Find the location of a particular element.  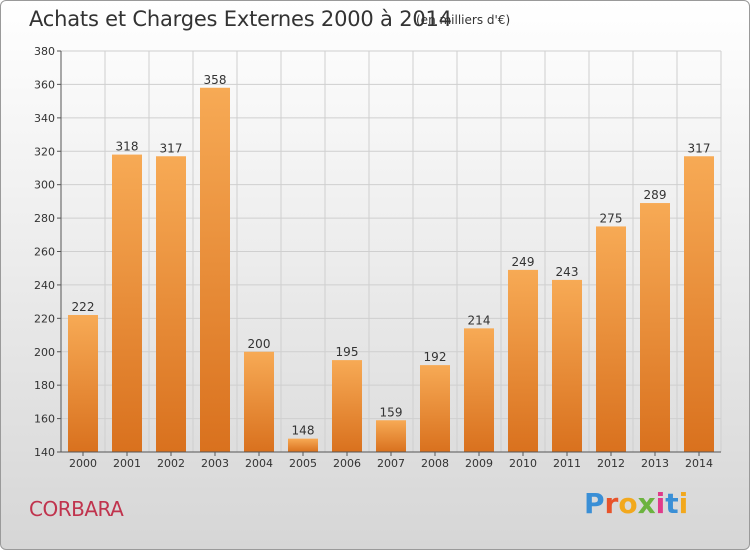

x-tick-label-2012: 2012 is located at coordinates (611, 463).